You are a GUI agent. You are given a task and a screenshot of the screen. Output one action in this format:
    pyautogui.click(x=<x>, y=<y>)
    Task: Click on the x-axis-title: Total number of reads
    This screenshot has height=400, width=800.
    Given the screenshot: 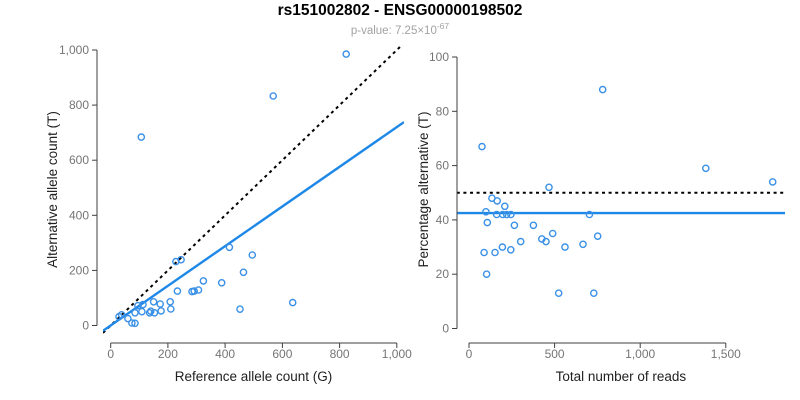 What is the action you would take?
    pyautogui.click(x=621, y=376)
    